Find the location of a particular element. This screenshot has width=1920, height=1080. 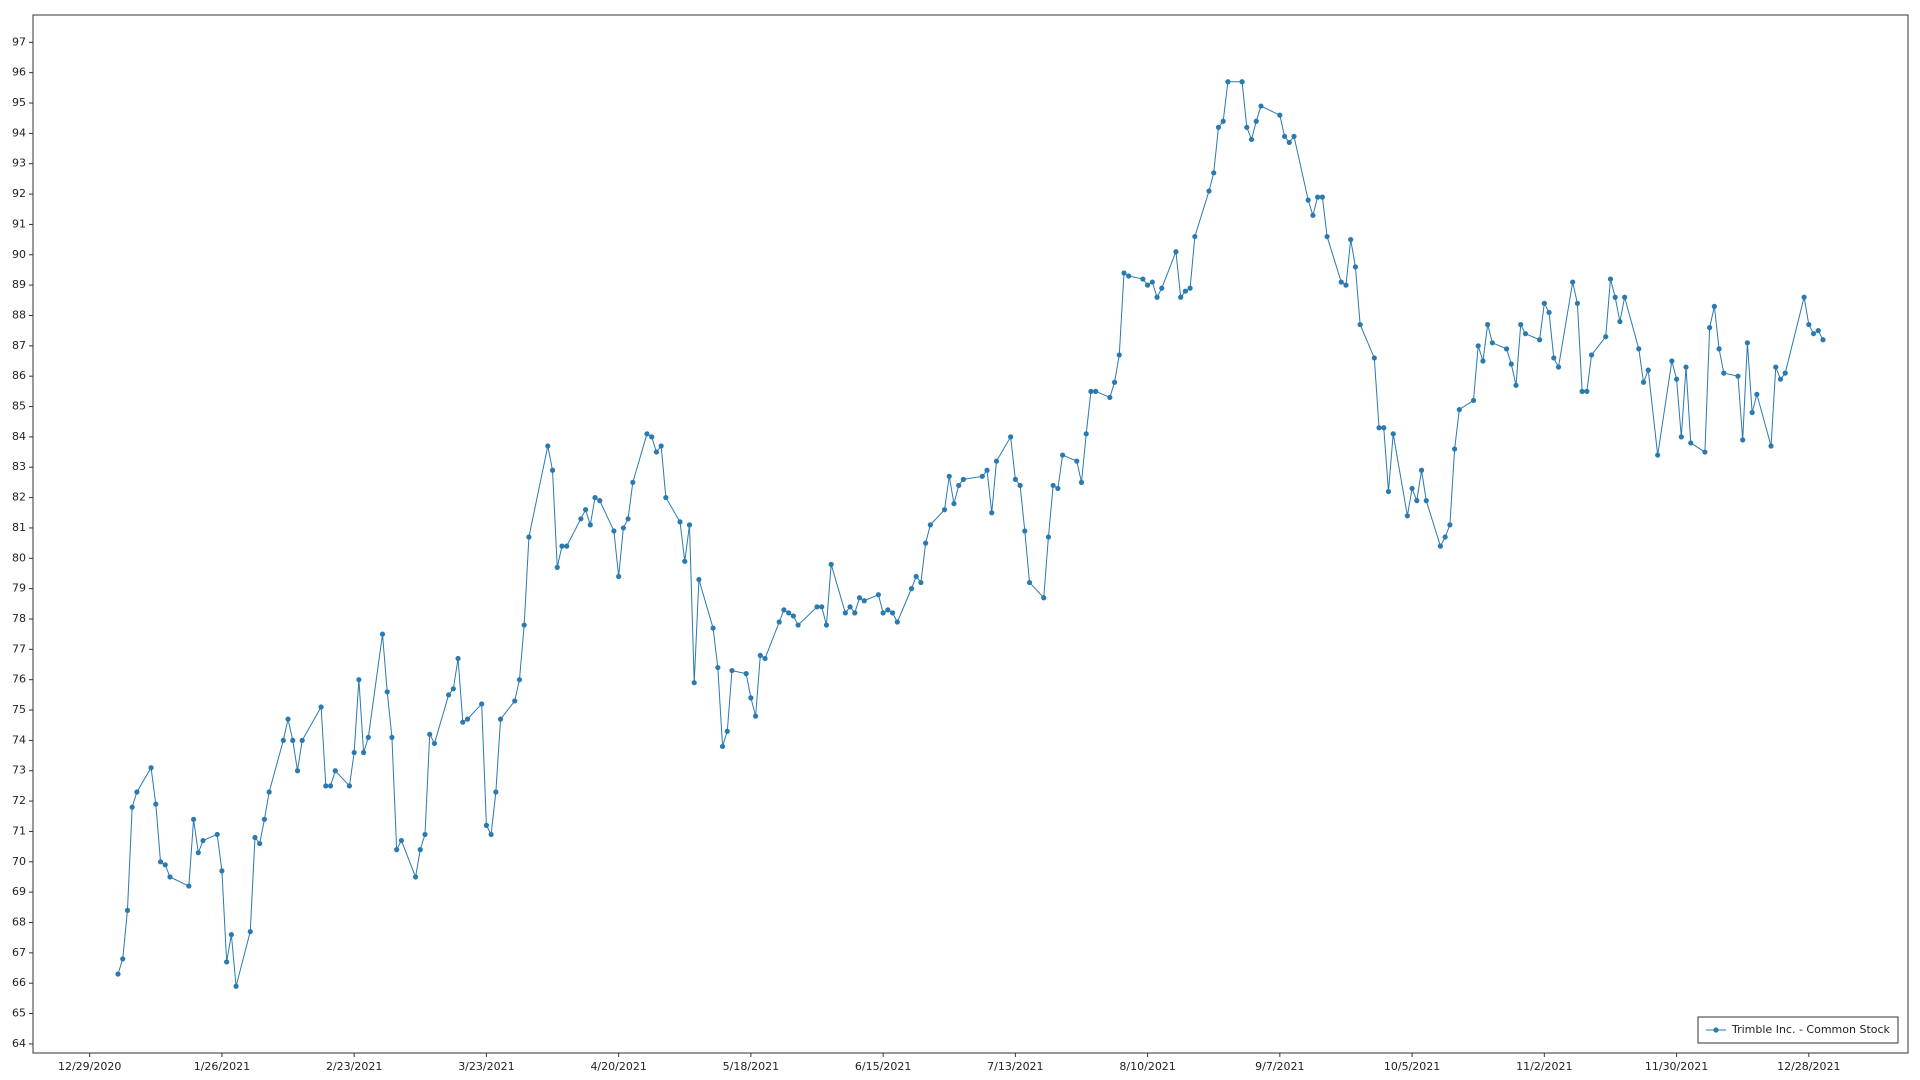

x-tick-label: 11/2/2021 is located at coordinates (1544, 1066).